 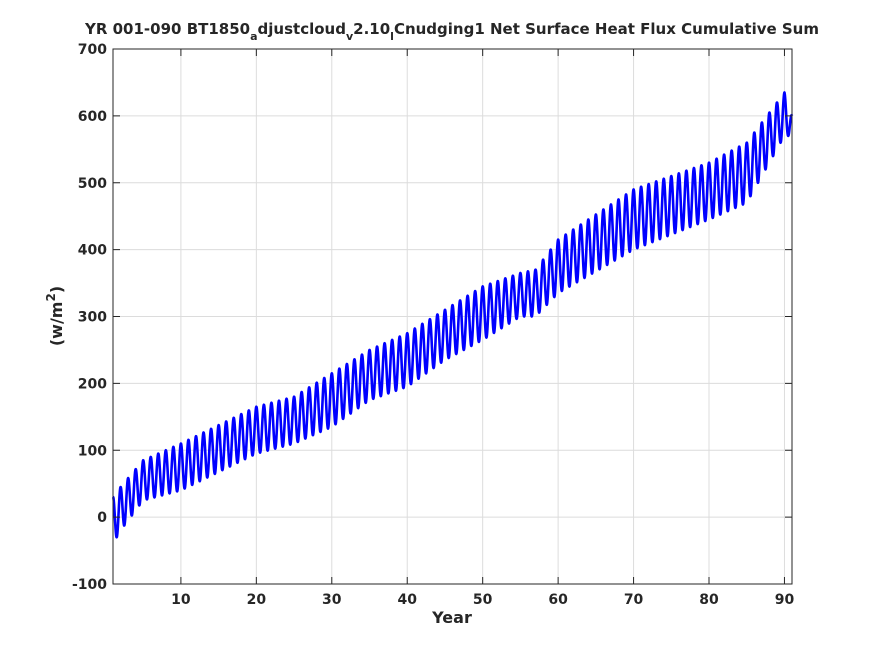 What do you see at coordinates (92, 384) in the screenshot?
I see `y-tick-label: 200` at bounding box center [92, 384].